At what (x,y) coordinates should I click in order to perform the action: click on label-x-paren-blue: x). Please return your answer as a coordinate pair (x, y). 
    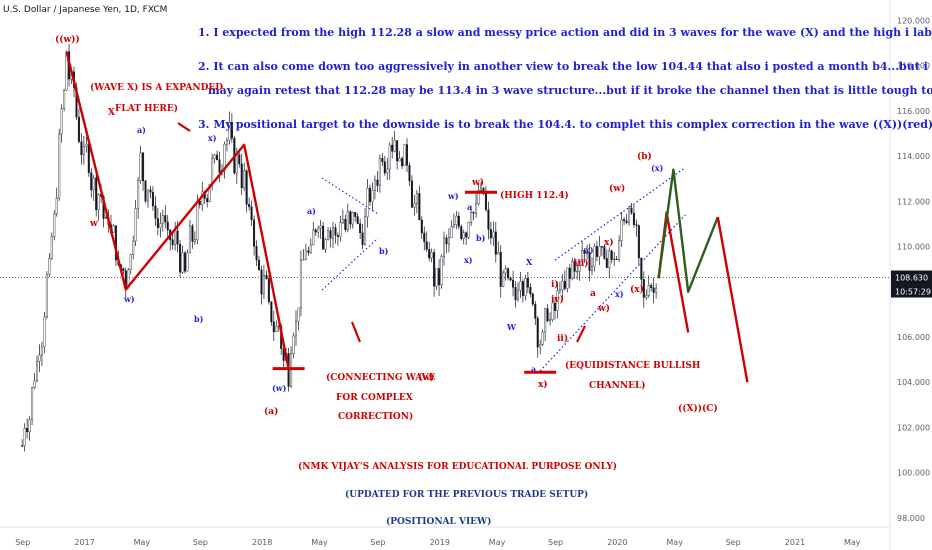
    Looking at the image, I should click on (589, 250).